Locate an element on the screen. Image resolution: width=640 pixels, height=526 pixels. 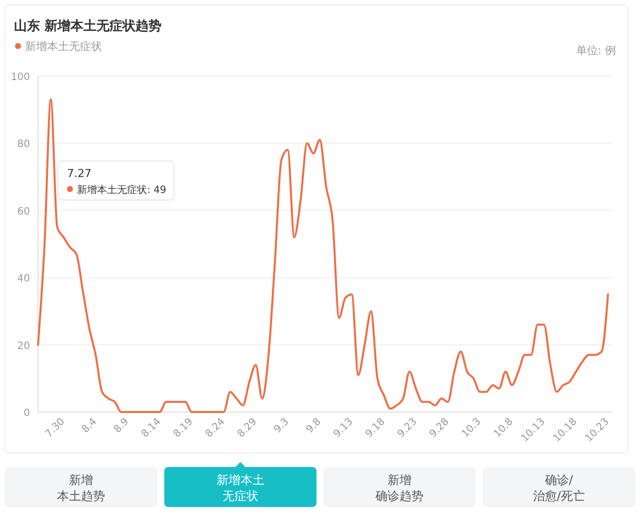
annotation: 新增本土无症状: 49 is located at coordinates (121, 190).